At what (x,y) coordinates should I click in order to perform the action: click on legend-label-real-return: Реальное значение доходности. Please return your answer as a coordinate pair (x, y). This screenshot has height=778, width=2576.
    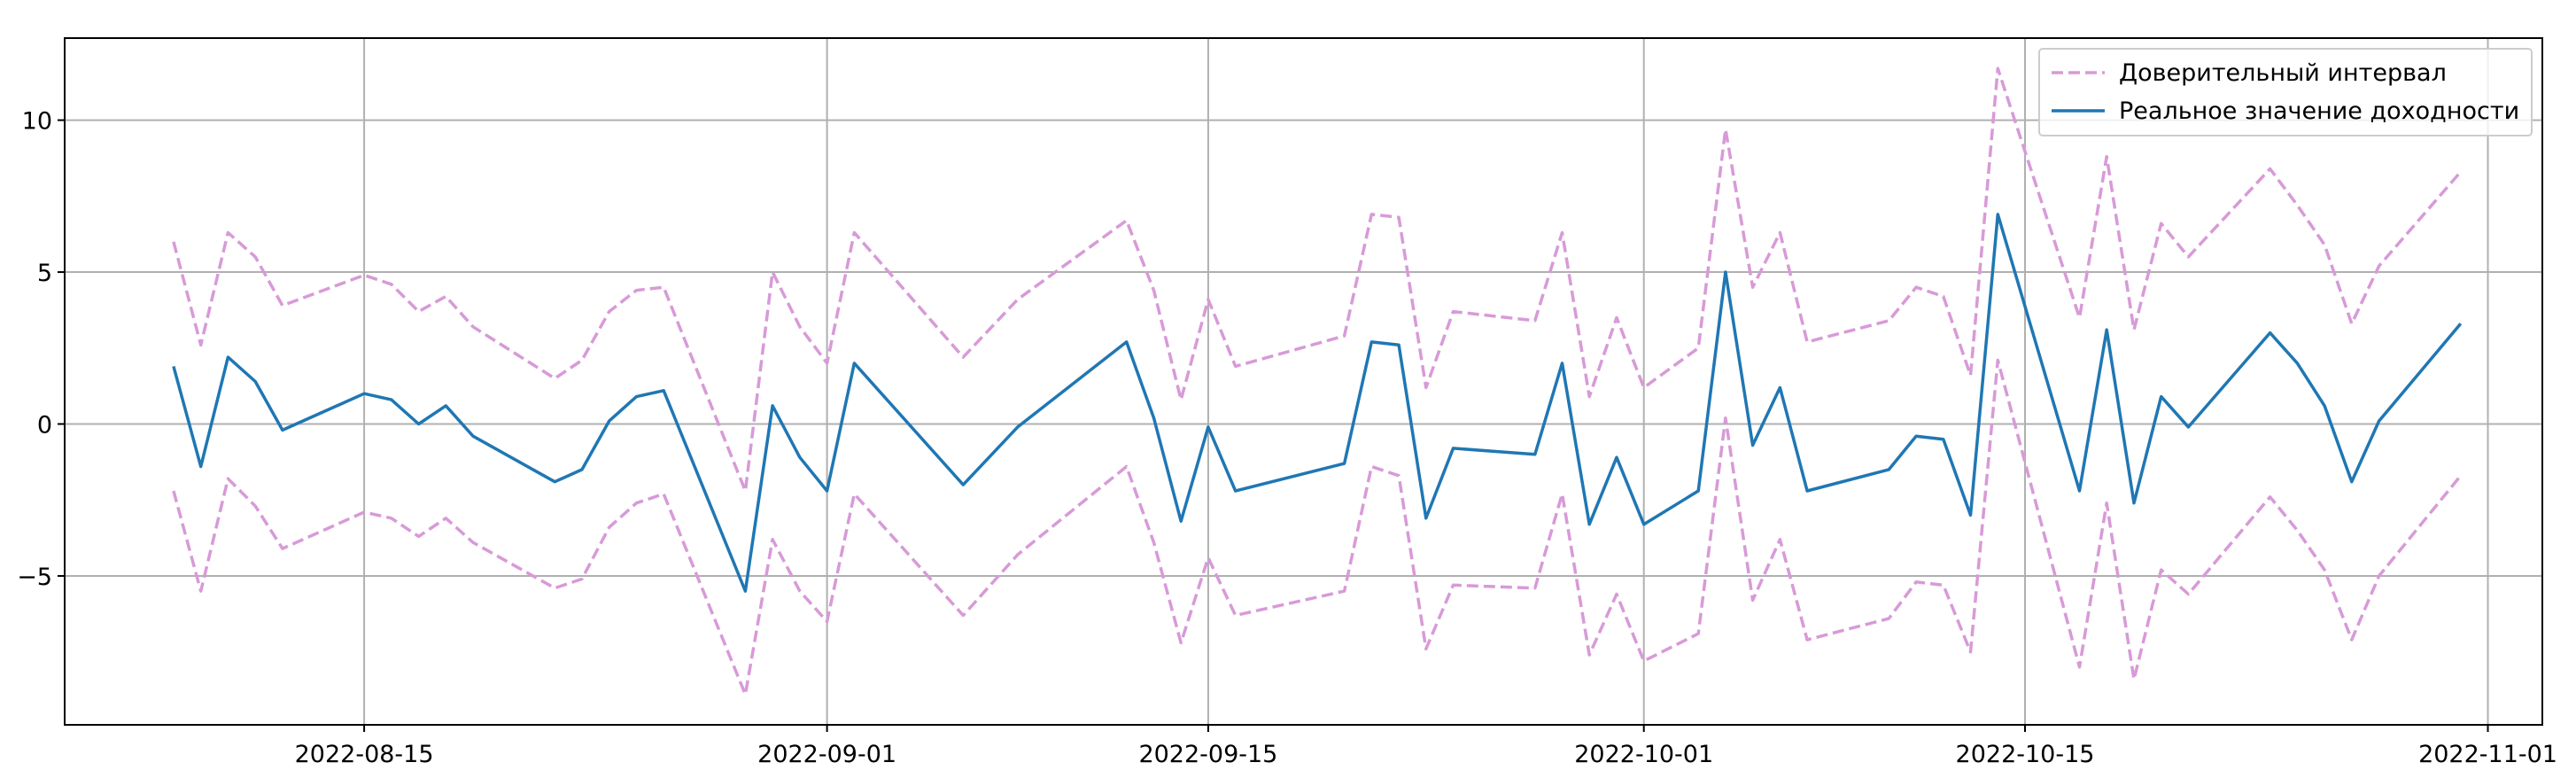
    Looking at the image, I should click on (2319, 111).